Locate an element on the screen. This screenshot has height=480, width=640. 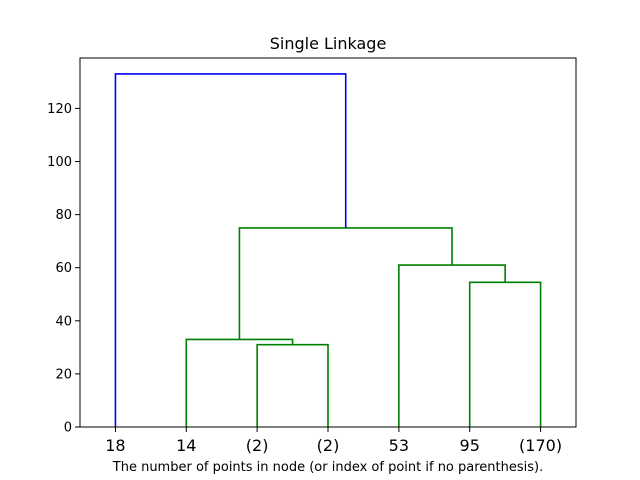
leaf-label: 95 is located at coordinates (470, 445).